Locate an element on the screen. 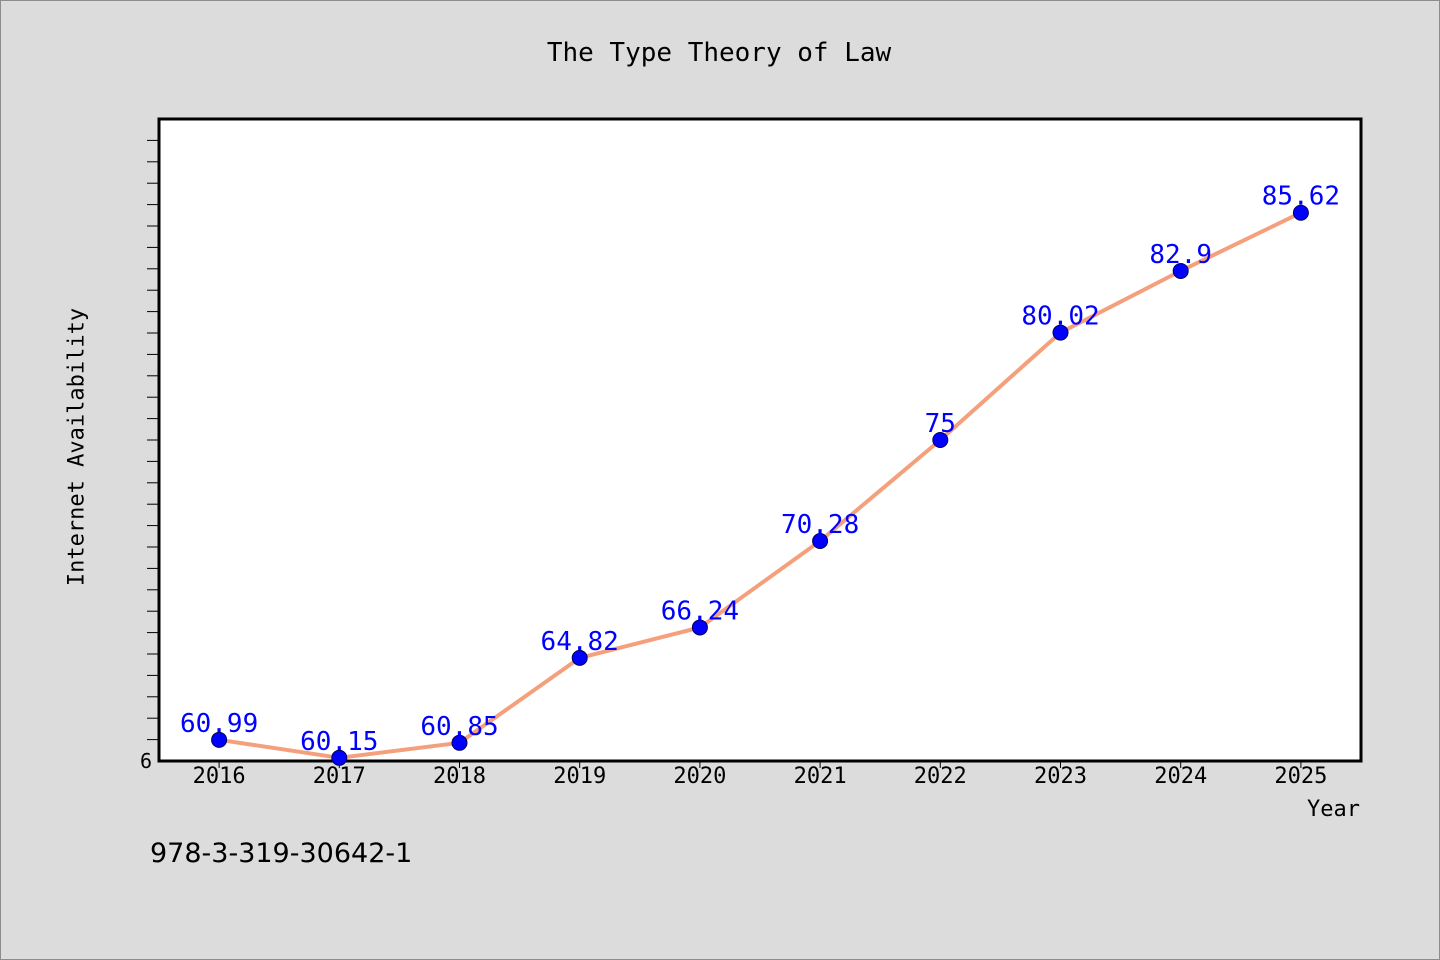 The width and height of the screenshot is (1440, 960). x-tick-label: 2020 is located at coordinates (699, 776).